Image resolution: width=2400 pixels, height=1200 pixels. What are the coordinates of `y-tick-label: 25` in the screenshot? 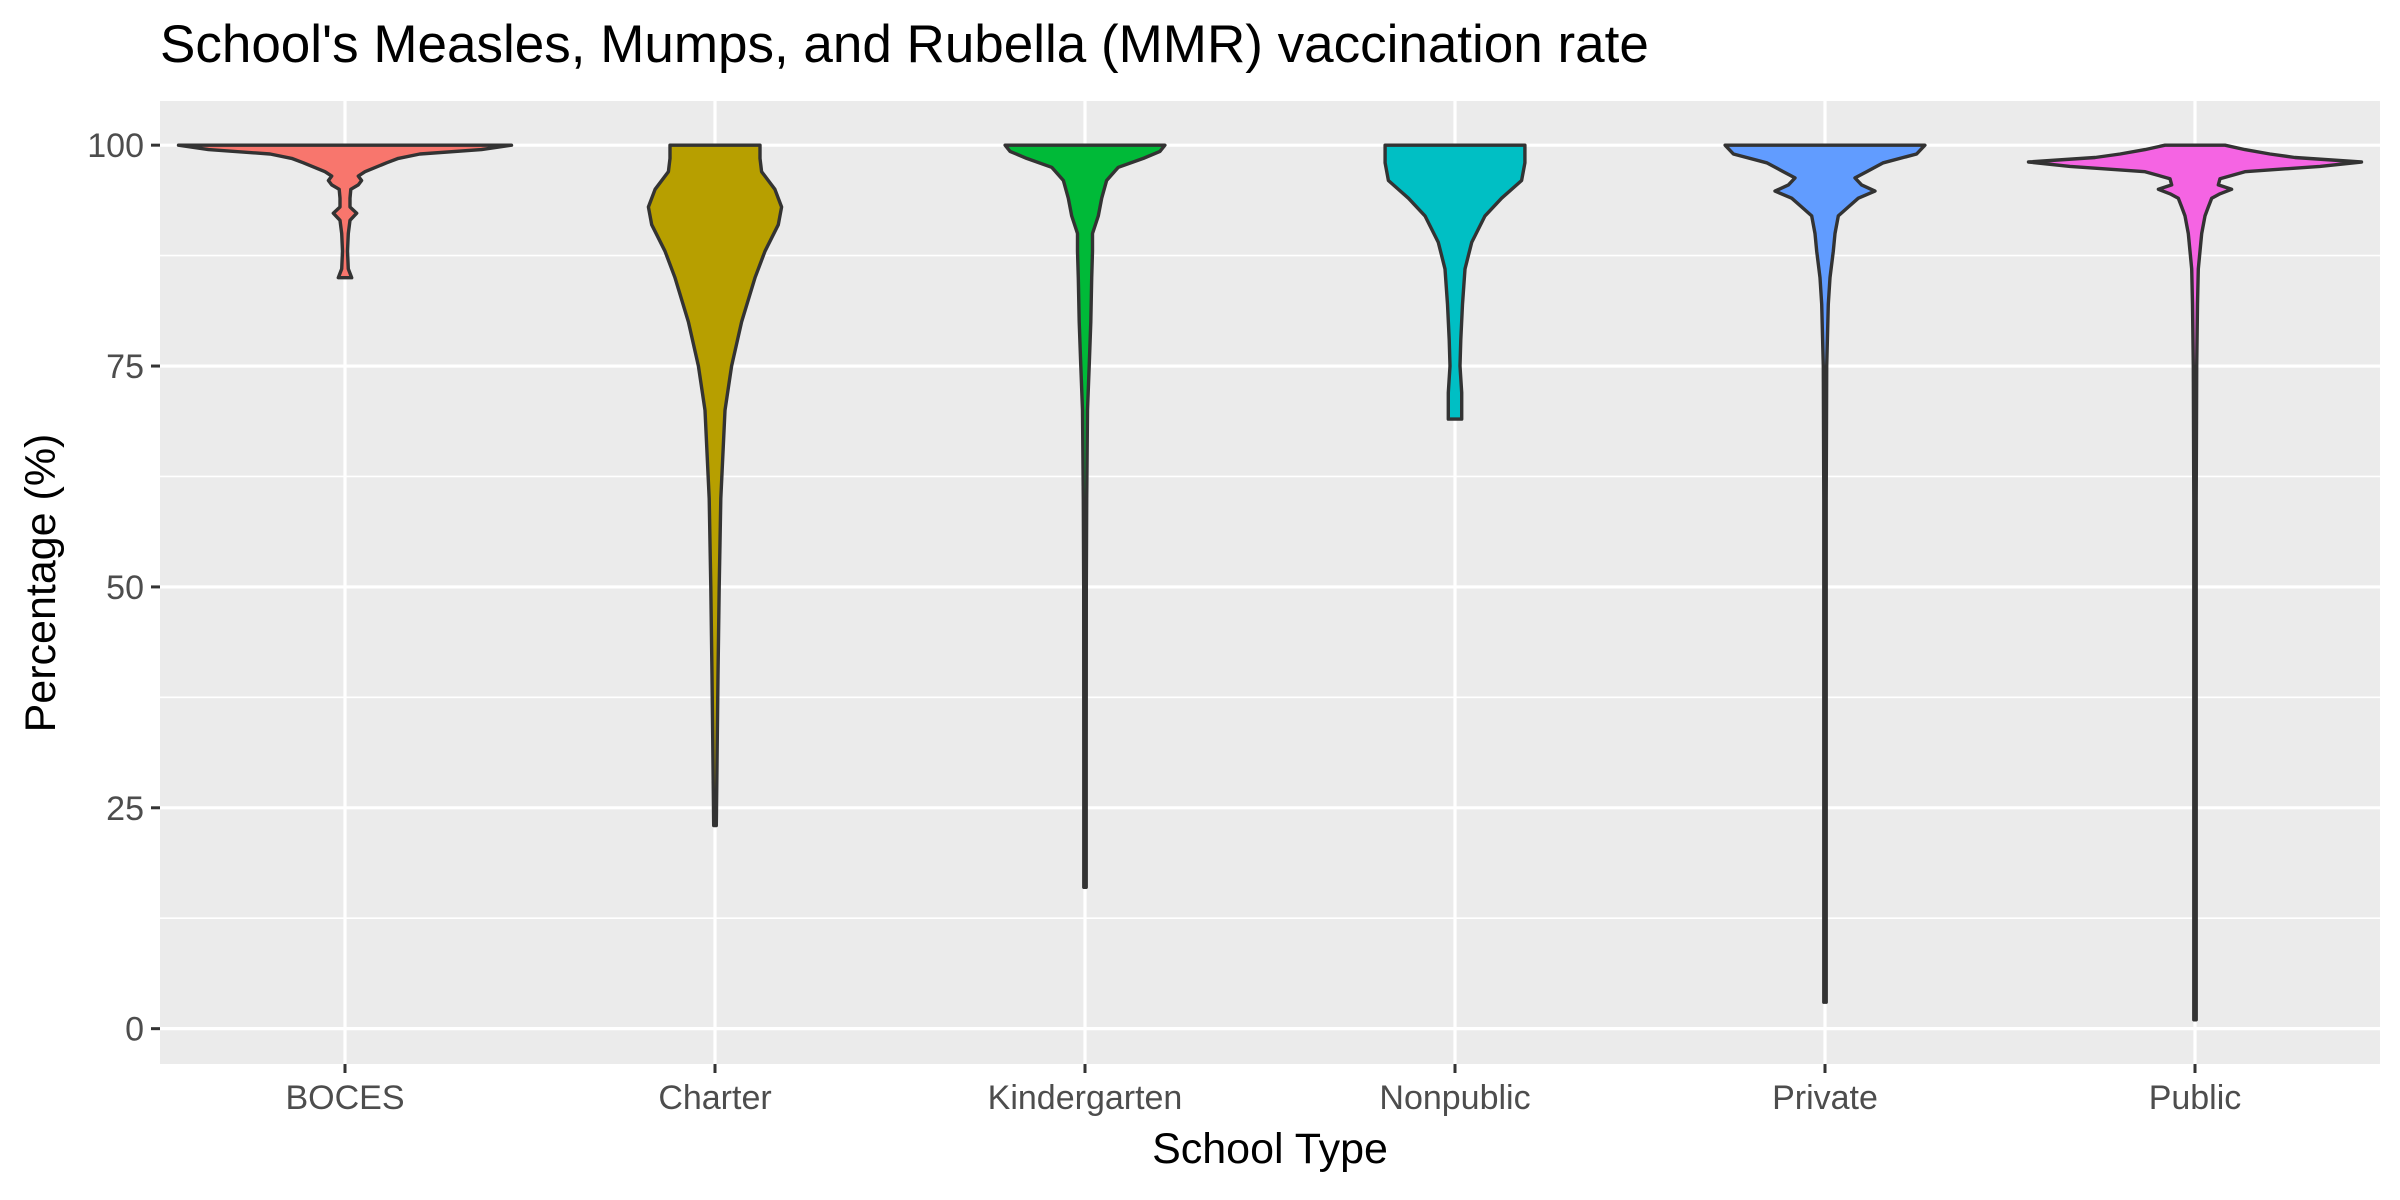 It's located at (125, 809).